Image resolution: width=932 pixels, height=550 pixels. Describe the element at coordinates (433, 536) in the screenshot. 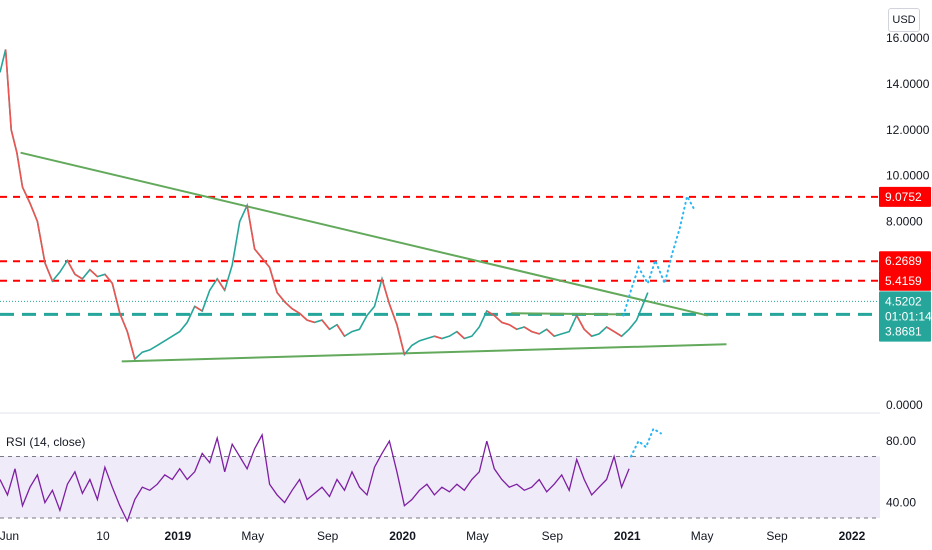

I see `time-axis: Jun 10 2019 May Sep 2020 May Sep 2021 May Sep 2022` at that location.